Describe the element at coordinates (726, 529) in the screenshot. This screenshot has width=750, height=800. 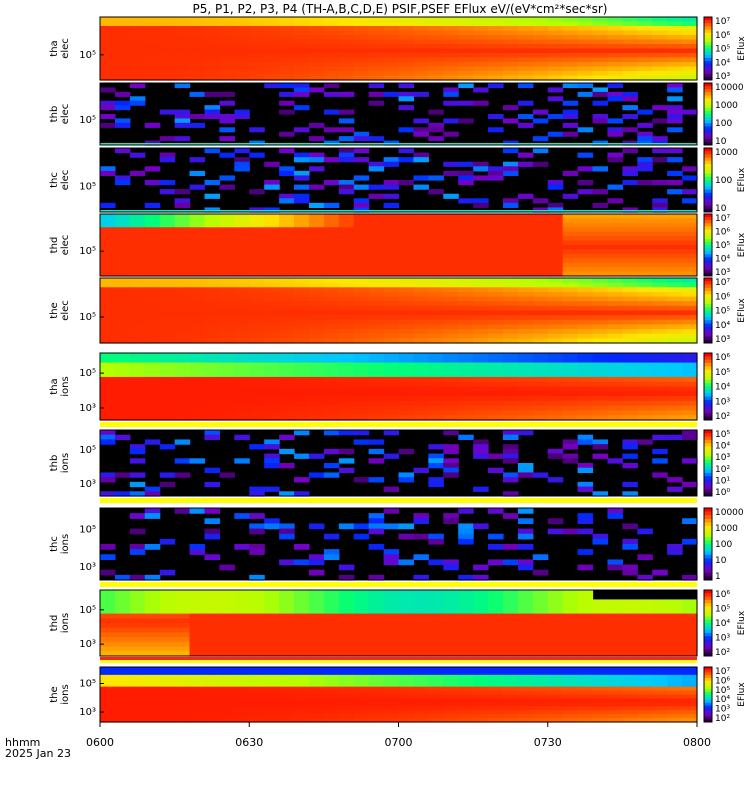
I see `colorbar-tick: 1000` at that location.